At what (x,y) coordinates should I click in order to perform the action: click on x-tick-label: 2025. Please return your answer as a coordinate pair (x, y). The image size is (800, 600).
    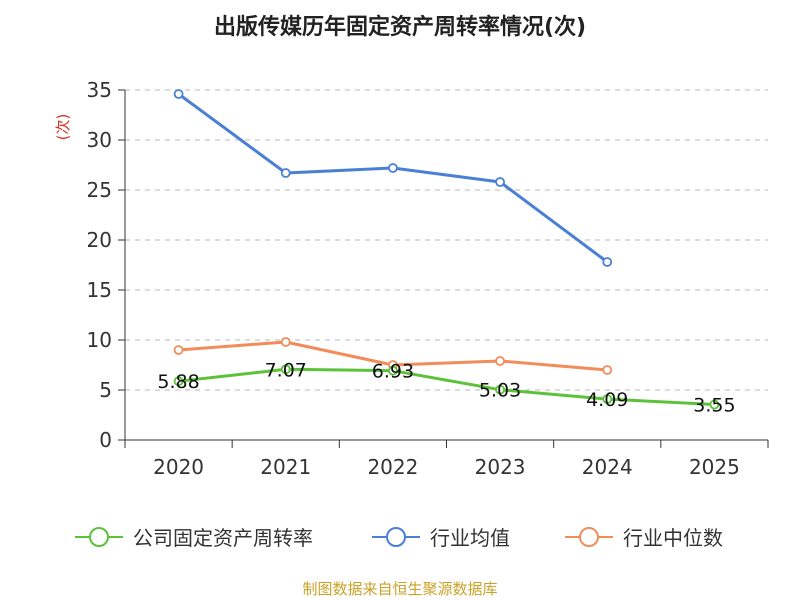
    Looking at the image, I should click on (714, 467).